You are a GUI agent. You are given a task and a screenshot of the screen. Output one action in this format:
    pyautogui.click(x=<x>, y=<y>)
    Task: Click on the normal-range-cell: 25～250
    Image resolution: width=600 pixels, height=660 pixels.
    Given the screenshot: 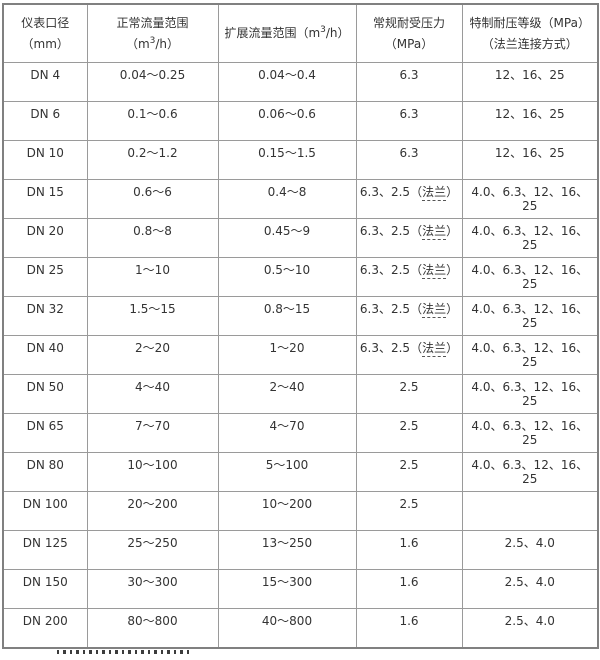 What is the action you would take?
    pyautogui.click(x=152, y=550)
    